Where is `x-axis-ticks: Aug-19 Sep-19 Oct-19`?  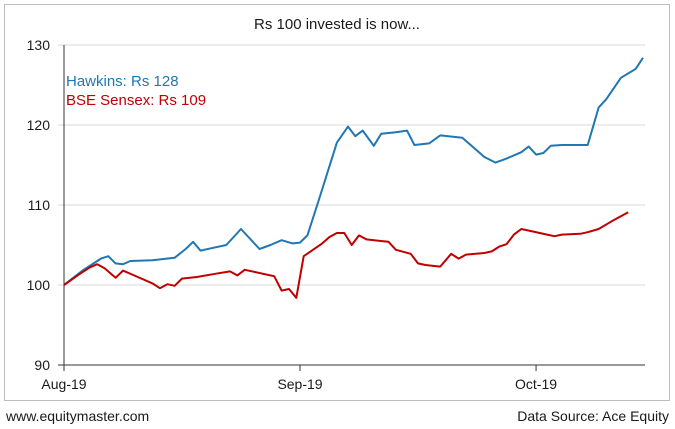
x-axis-ticks: Aug-19 Sep-19 Oct-19 is located at coordinates (299, 378).